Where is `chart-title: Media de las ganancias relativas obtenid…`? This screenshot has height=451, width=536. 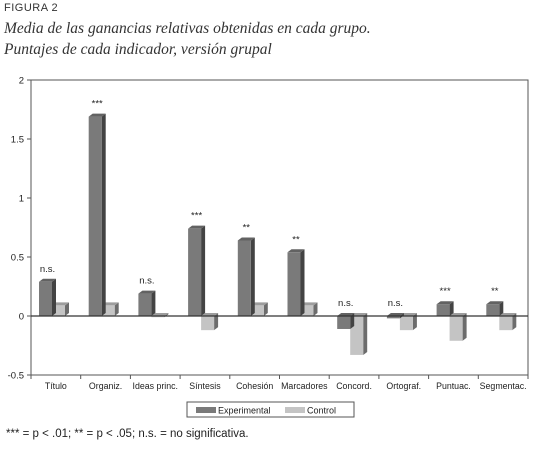 chart-title: Media de las ganancias relativas obtenid… is located at coordinates (264, 39).